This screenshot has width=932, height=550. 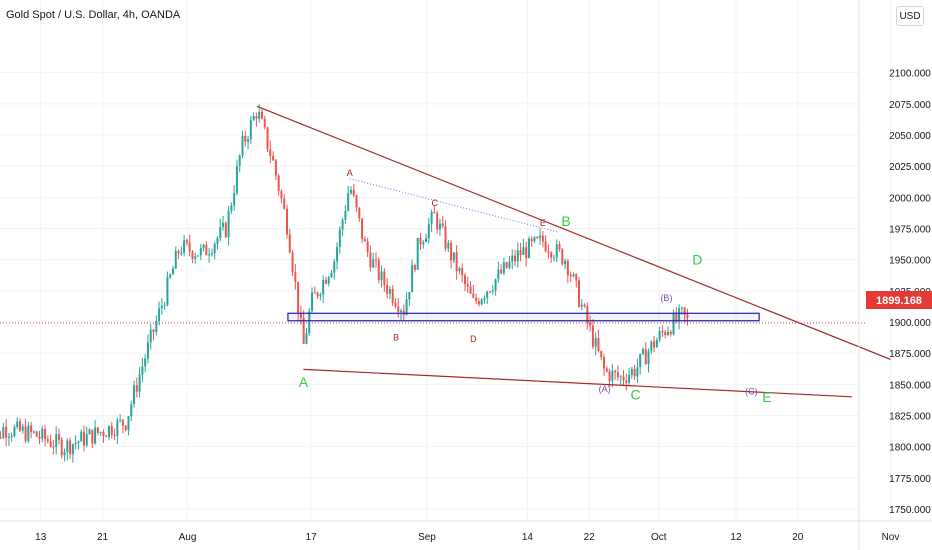 What do you see at coordinates (910, 16) in the screenshot?
I see `currency-button: USD` at bounding box center [910, 16].